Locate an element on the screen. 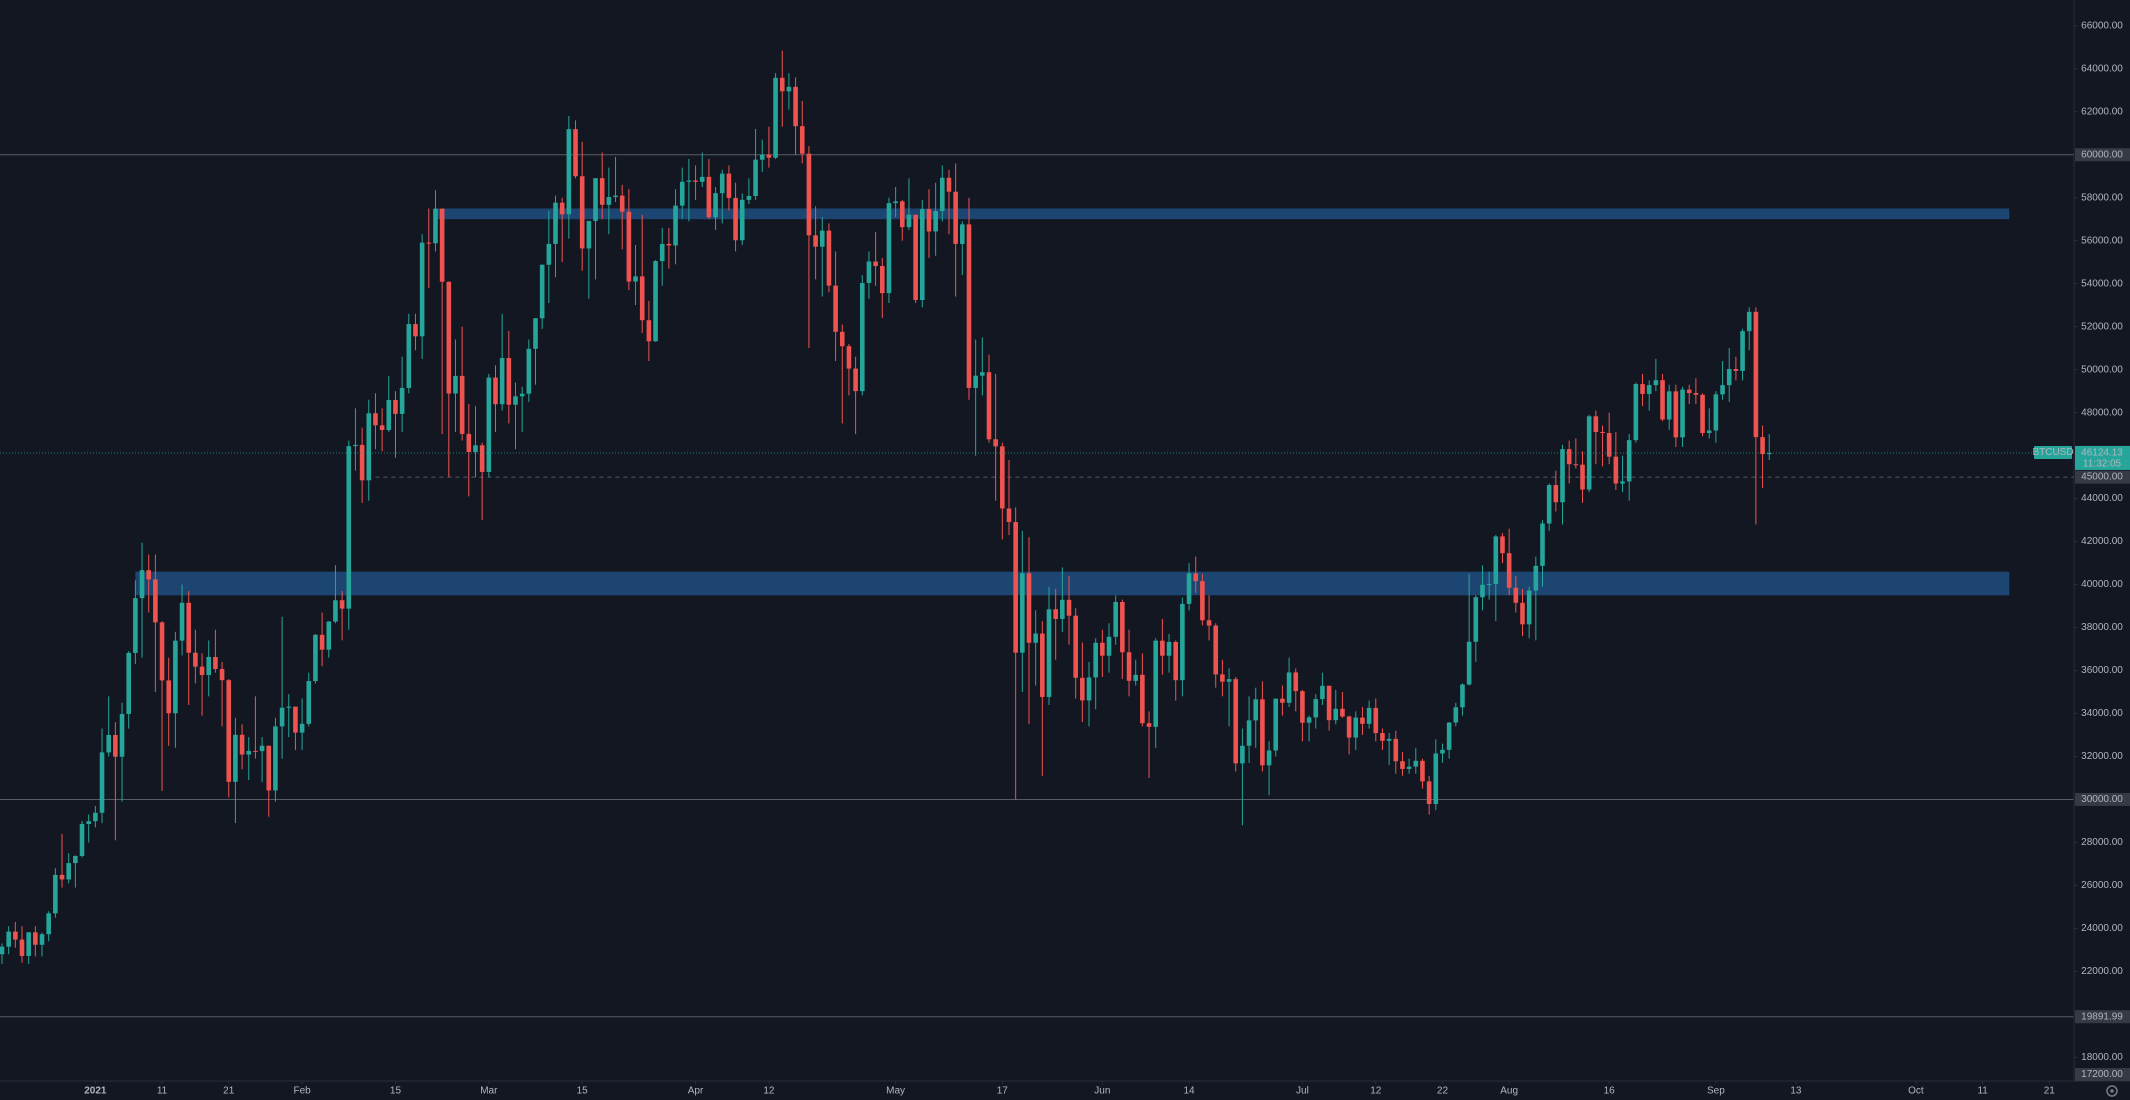 This screenshot has width=2130, height=1100. y-tick-label: 40000.00 is located at coordinates (2102, 584).